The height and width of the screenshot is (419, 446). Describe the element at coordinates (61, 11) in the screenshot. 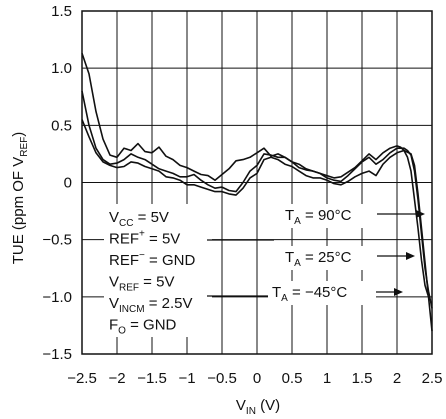

I see `y-tick-label: 1.5` at that location.